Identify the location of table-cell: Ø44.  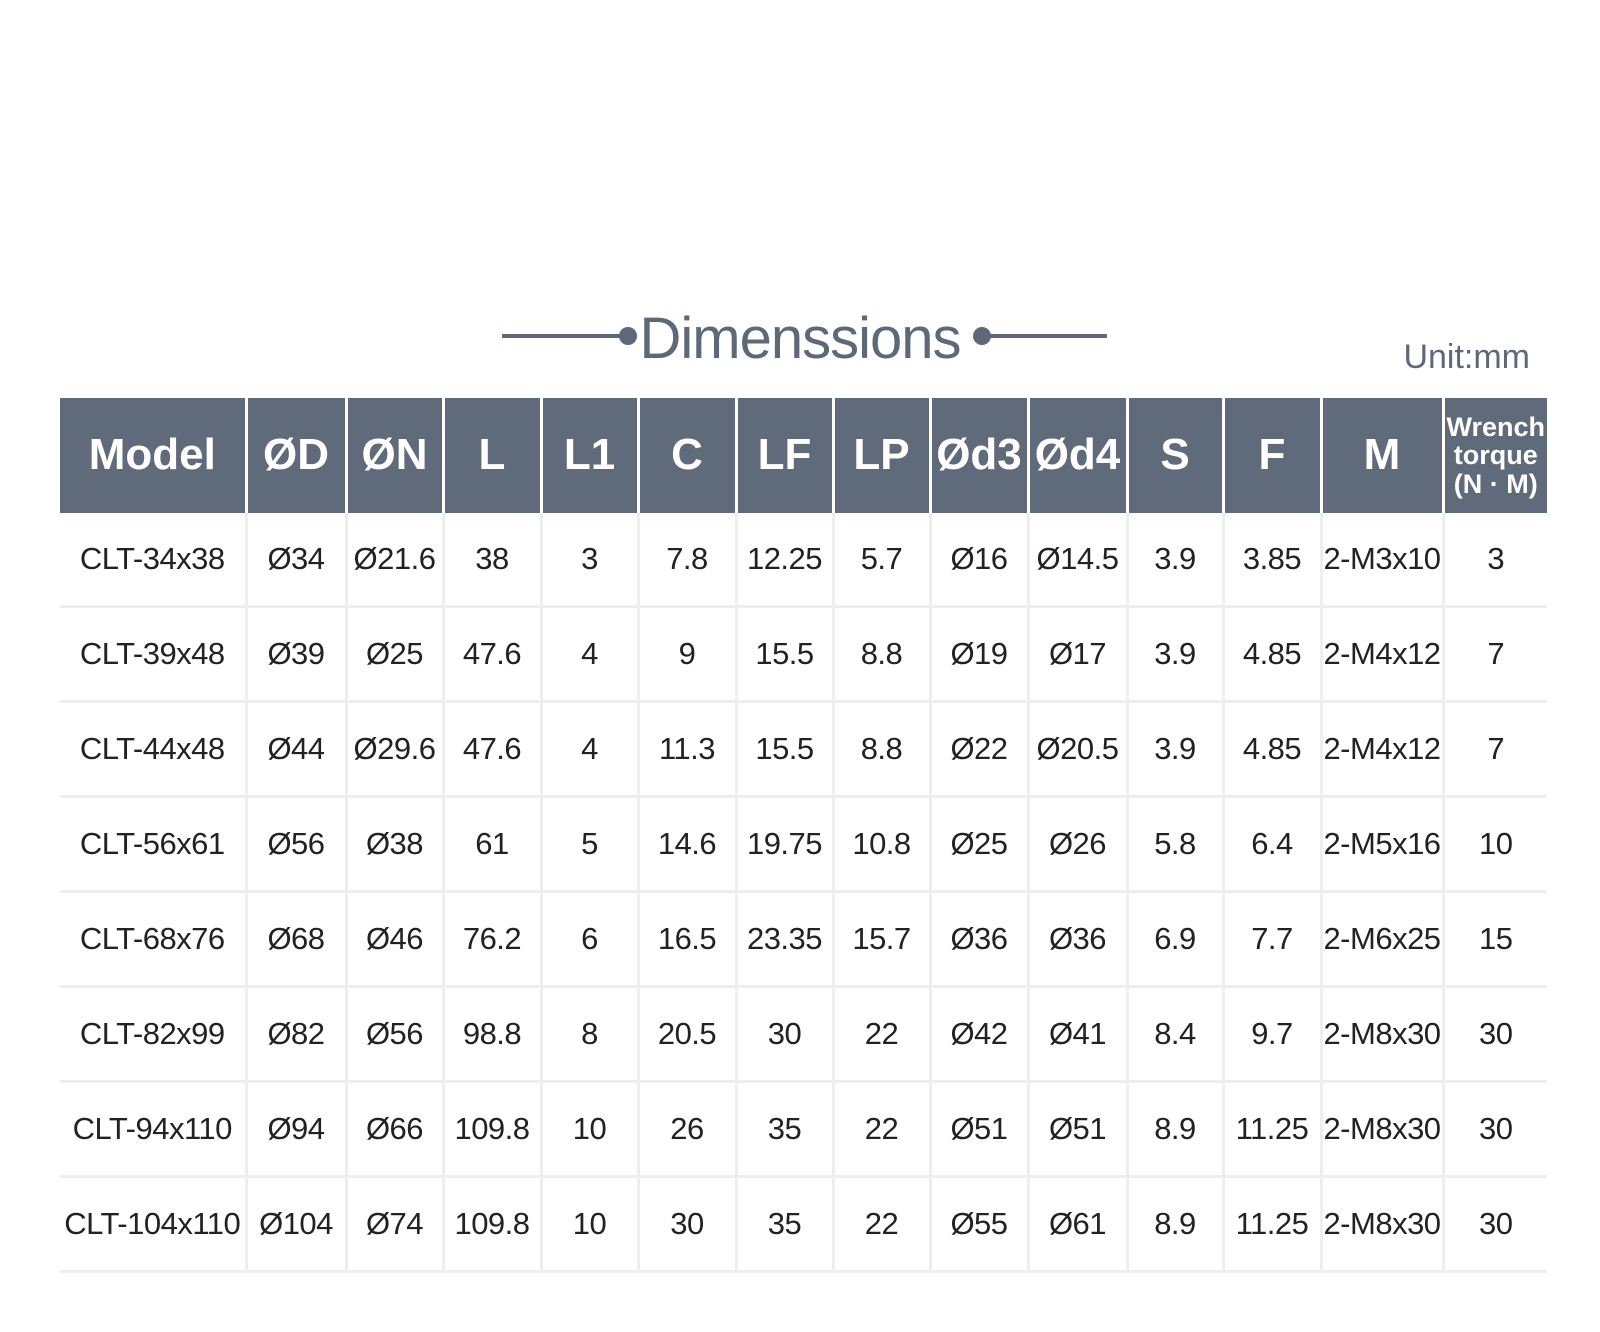
(295, 749).